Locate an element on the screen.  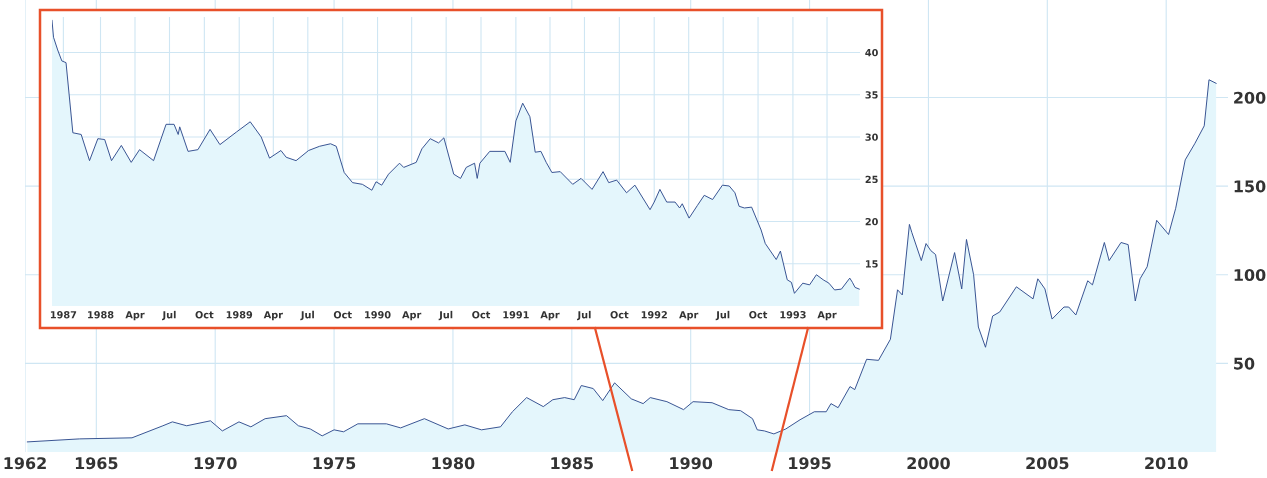
y-tick-label: 25 is located at coordinates (871, 179).